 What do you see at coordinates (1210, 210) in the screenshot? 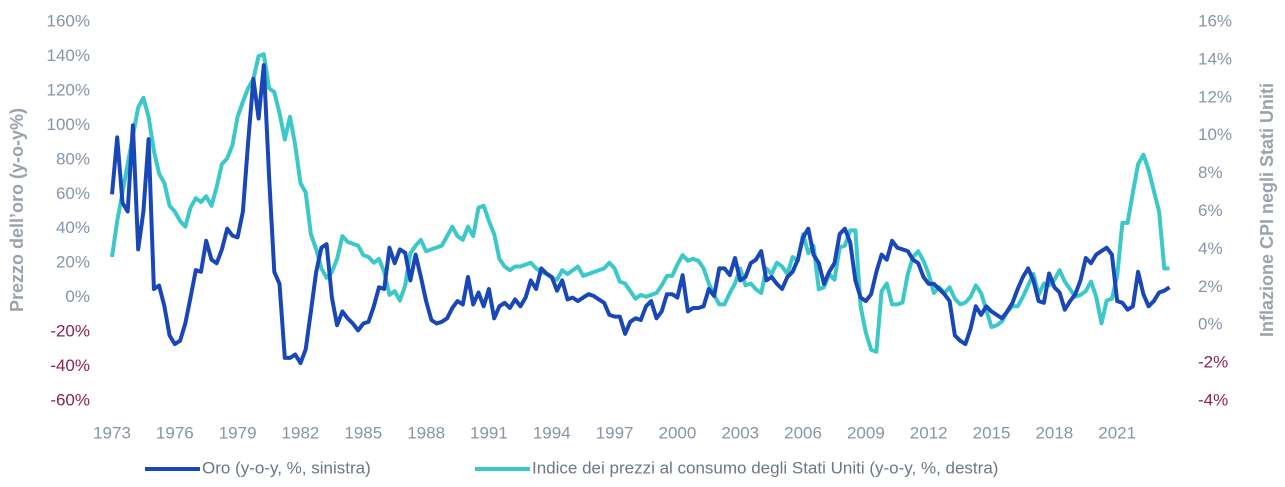
I see `y2-tick-label: 6%` at bounding box center [1210, 210].